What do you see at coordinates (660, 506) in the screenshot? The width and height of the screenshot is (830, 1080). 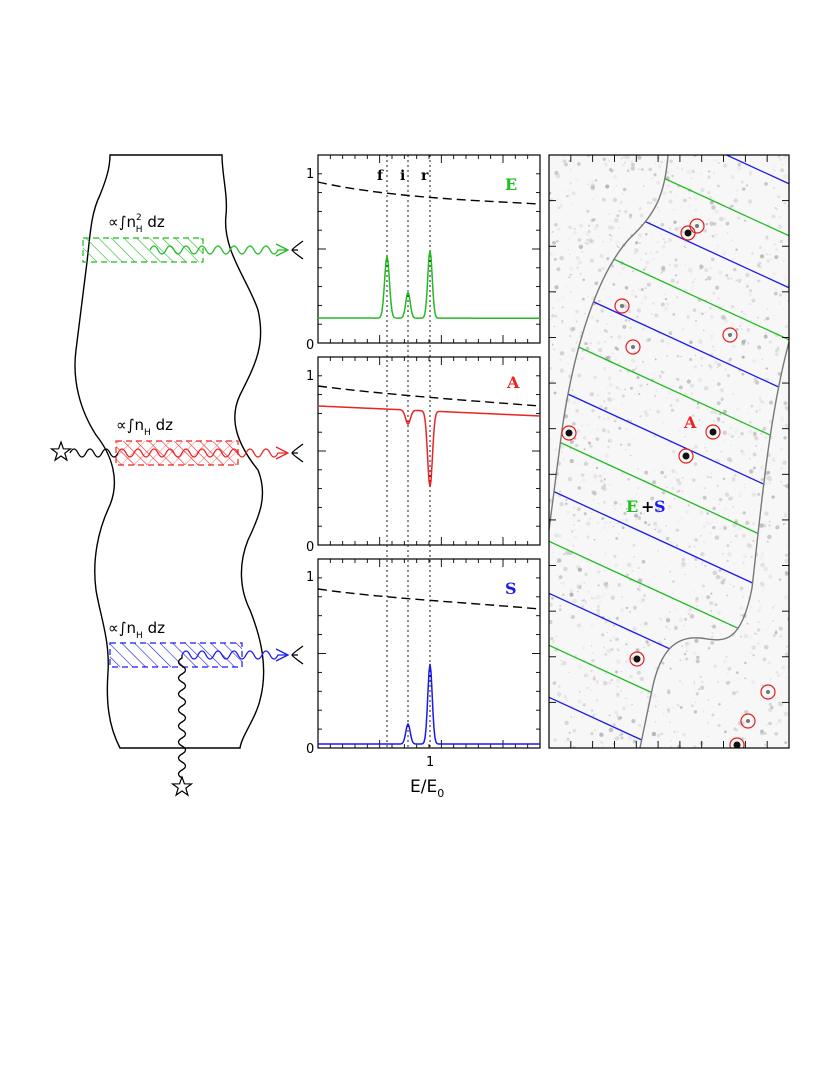 I see `map-label-S: S` at bounding box center [660, 506].